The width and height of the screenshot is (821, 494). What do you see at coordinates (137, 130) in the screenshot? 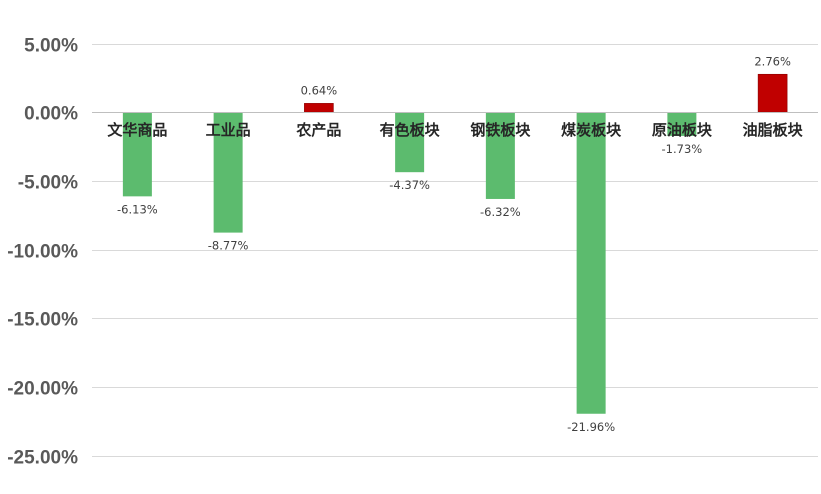
I see `category-label: 文华商品` at bounding box center [137, 130].